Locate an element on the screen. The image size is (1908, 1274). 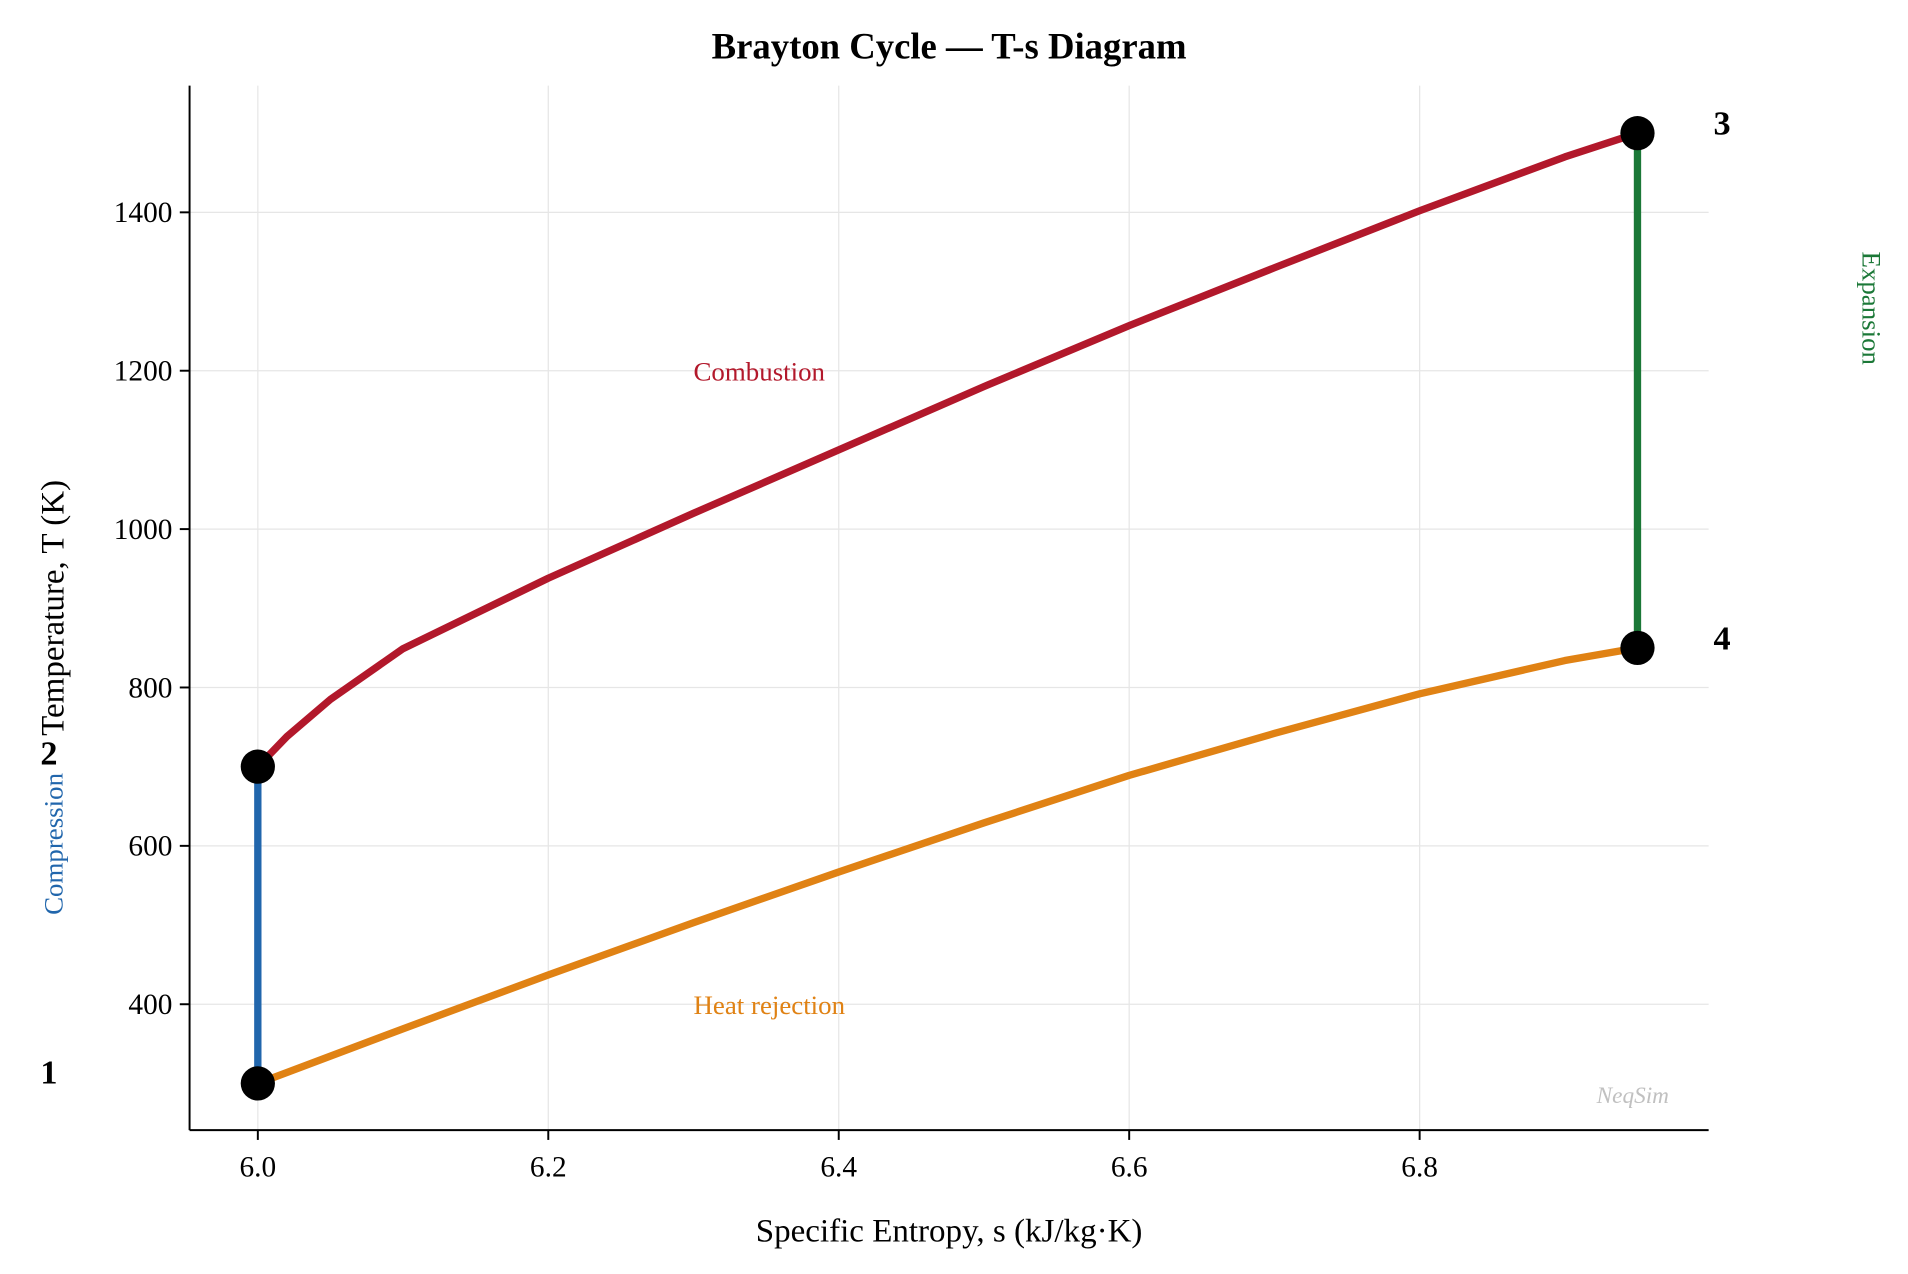
state-label-4: 4 is located at coordinates (1722, 638).